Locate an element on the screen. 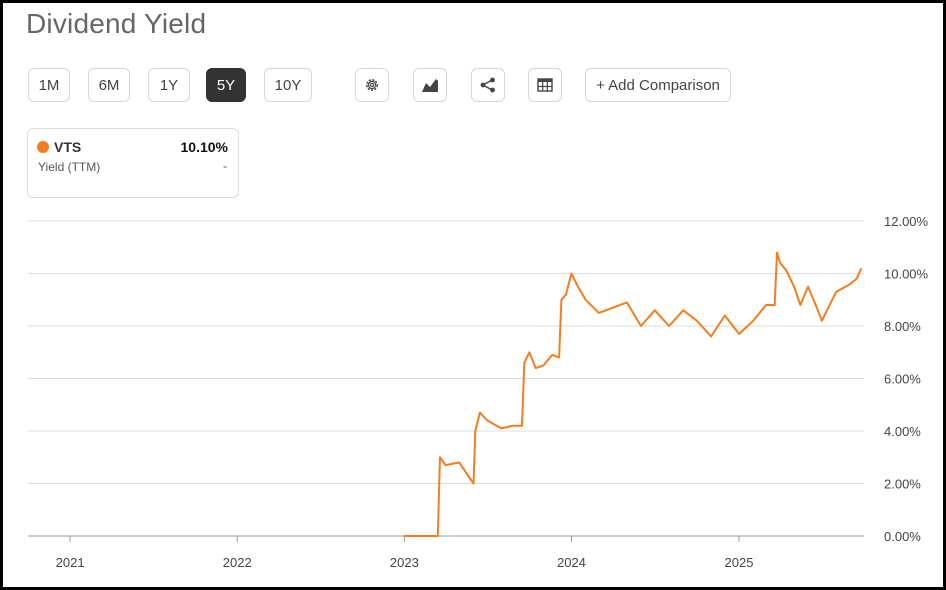 Image resolution: width=946 pixels, height=590 pixels. legend-change: - is located at coordinates (225, 166).